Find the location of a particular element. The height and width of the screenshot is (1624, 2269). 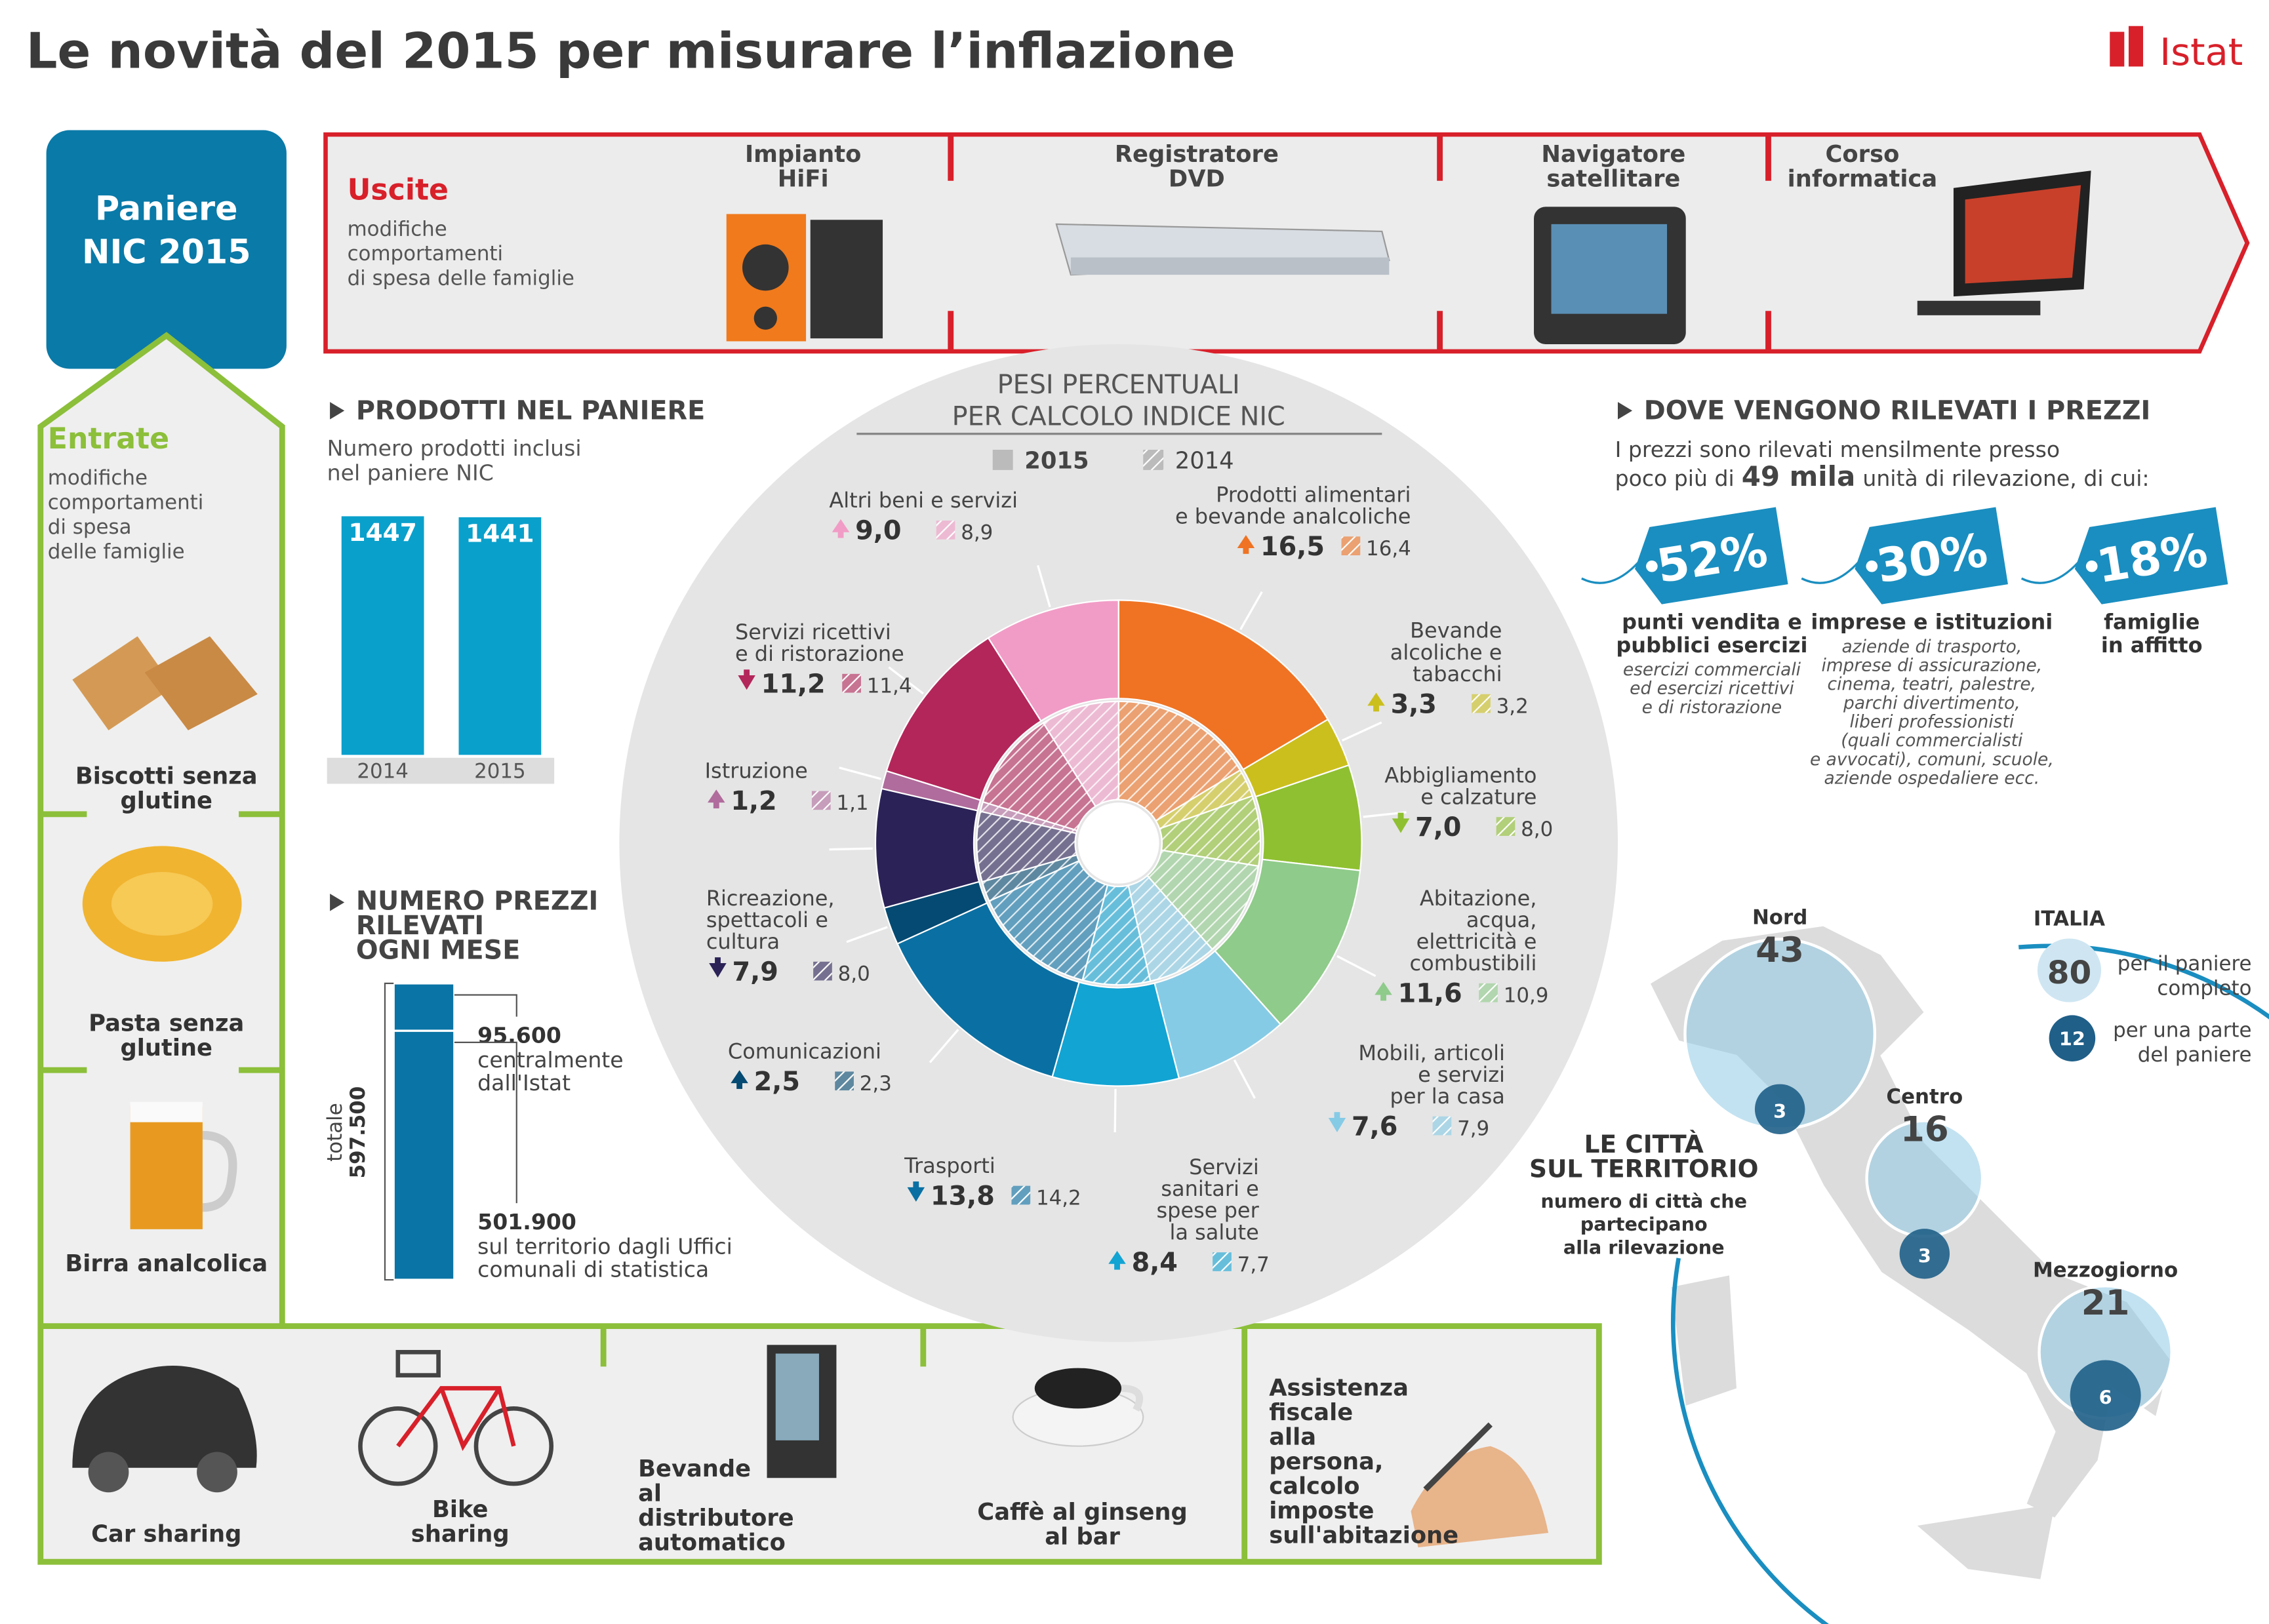

basket-title: Paniere is located at coordinates (166, 209).